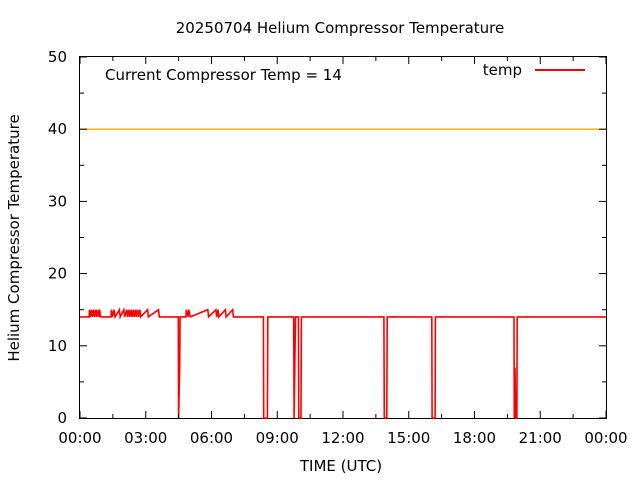 This screenshot has height=480, width=640. Describe the element at coordinates (534, 70) in the screenshot. I see `legend: temp` at that location.